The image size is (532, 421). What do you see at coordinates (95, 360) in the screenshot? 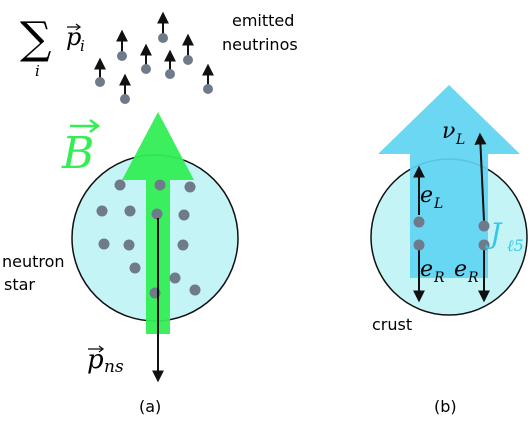
I see `p-ns-label: p` at bounding box center [95, 360].